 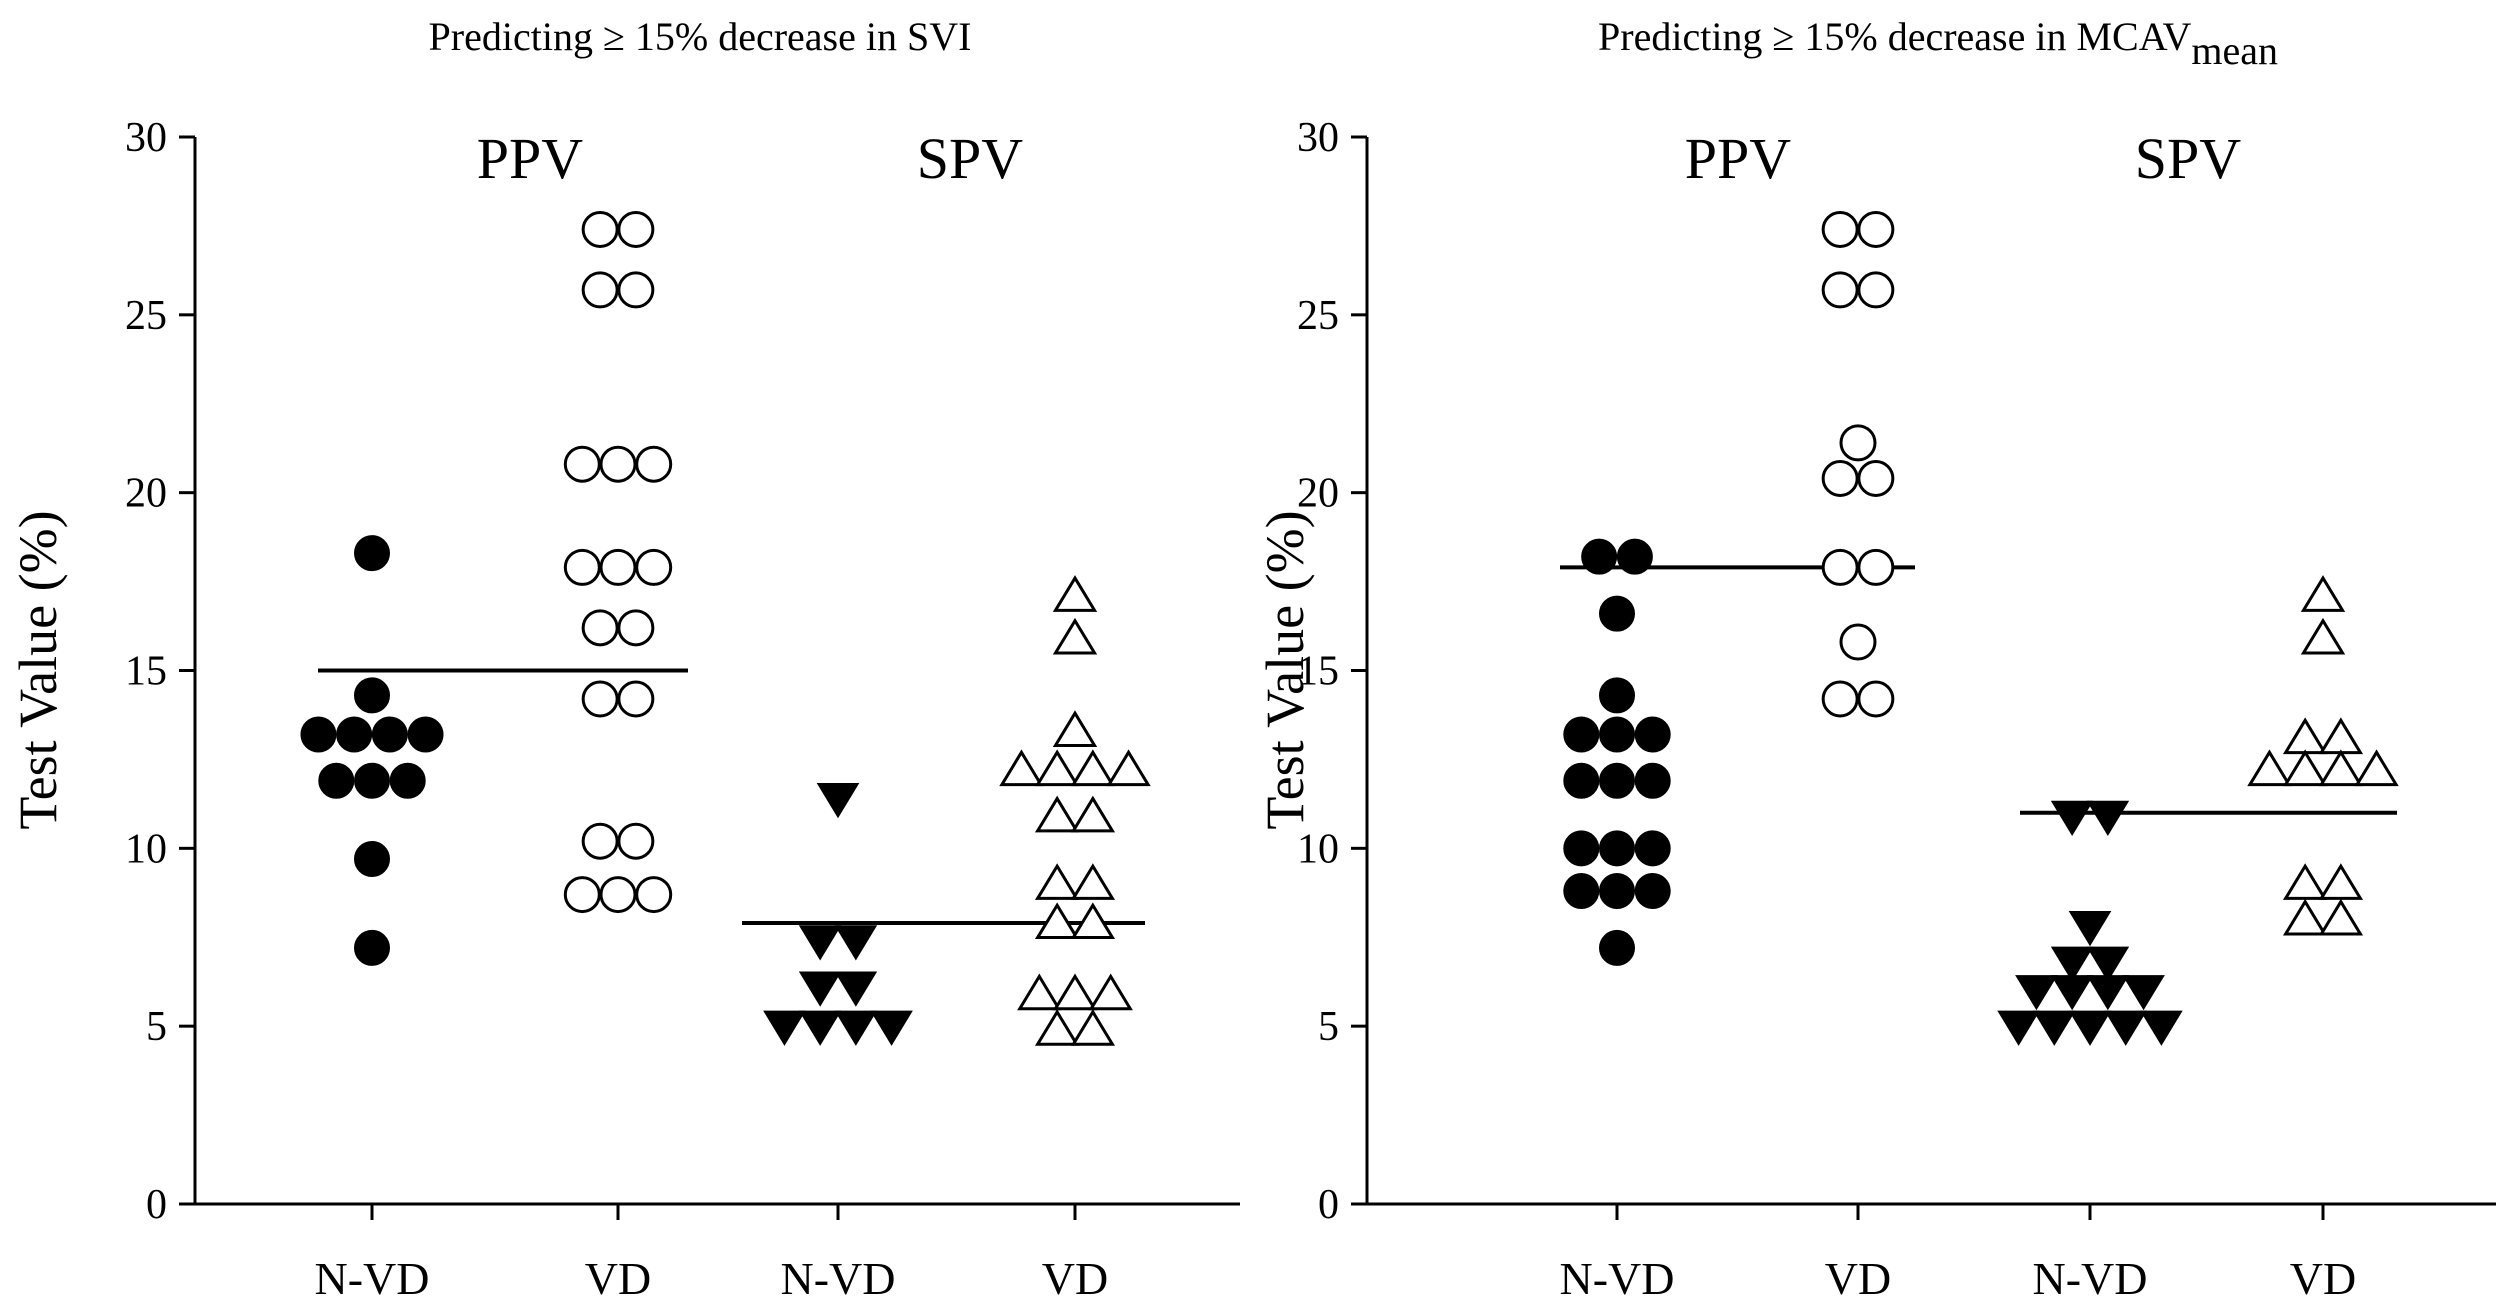 What do you see at coordinates (970, 158) in the screenshot?
I see `group-label-spv: SPV` at bounding box center [970, 158].